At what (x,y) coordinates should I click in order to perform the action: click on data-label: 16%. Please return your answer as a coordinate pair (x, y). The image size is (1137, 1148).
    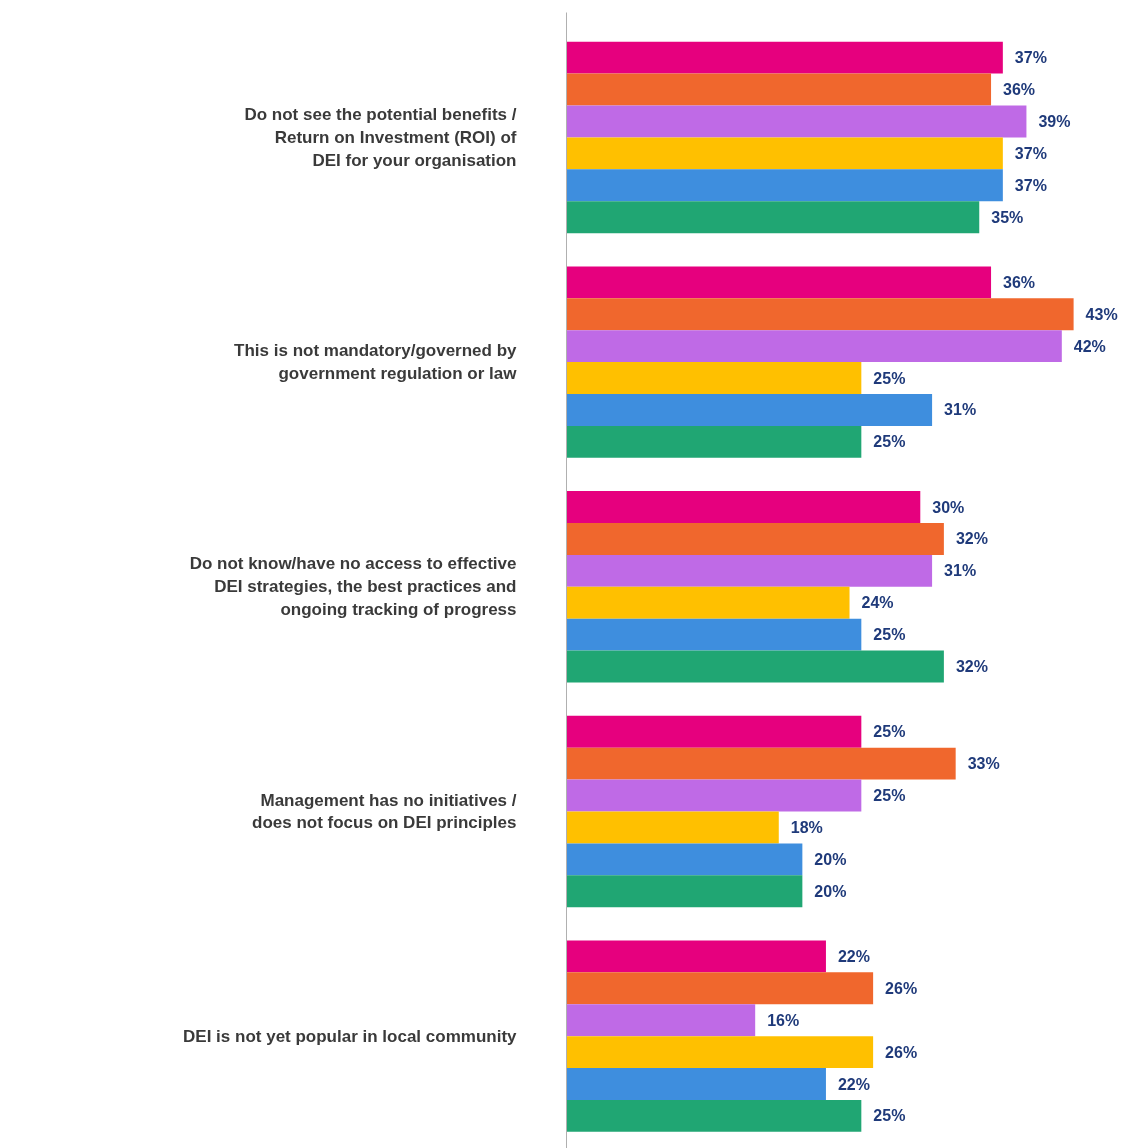
    Looking at the image, I should click on (783, 1020).